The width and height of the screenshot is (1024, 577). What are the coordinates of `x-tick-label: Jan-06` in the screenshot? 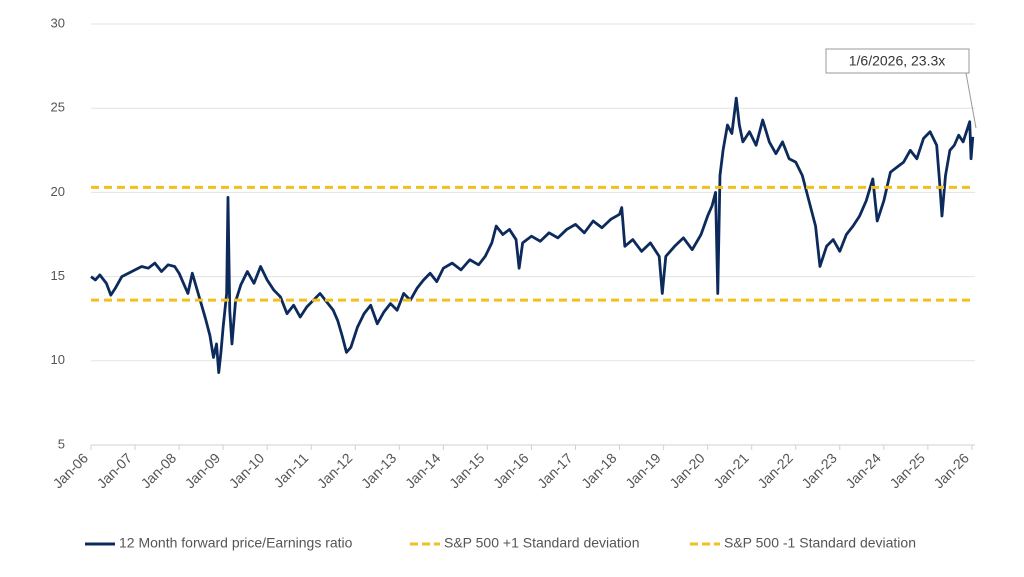 It's located at (71, 471).